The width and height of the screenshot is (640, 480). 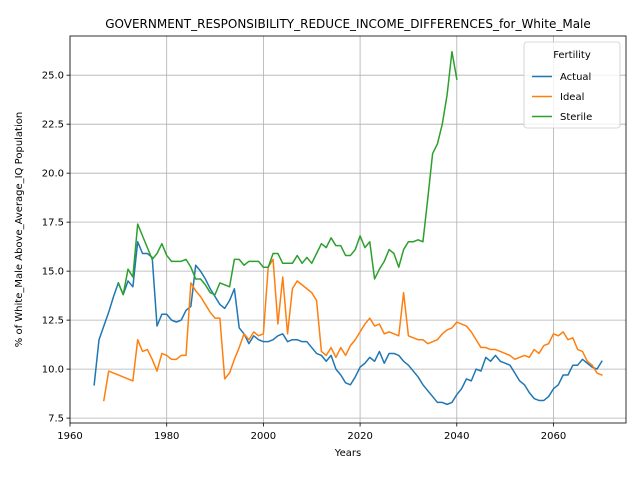 I want to click on x-axis-ticks: 1960 1980 2000 2020 2040 2060, so click(x=311, y=432).